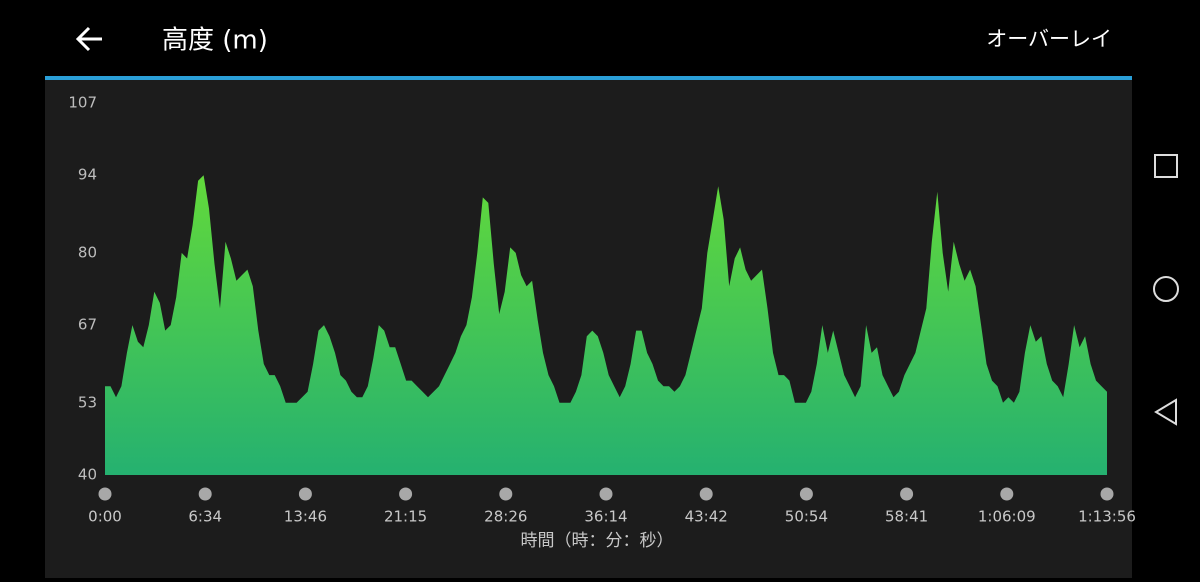 The width and height of the screenshot is (1200, 582). Describe the element at coordinates (588, 78) in the screenshot. I see `header-divider` at that location.